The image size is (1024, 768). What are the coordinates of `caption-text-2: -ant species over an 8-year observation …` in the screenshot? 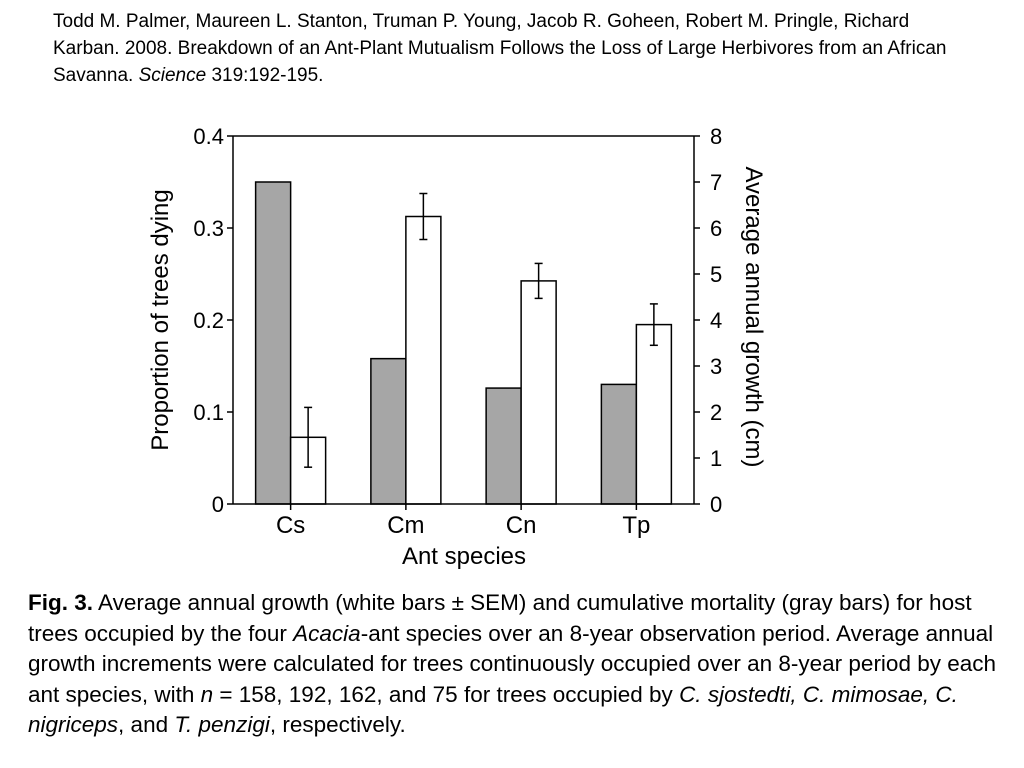 It's located at (512, 663).